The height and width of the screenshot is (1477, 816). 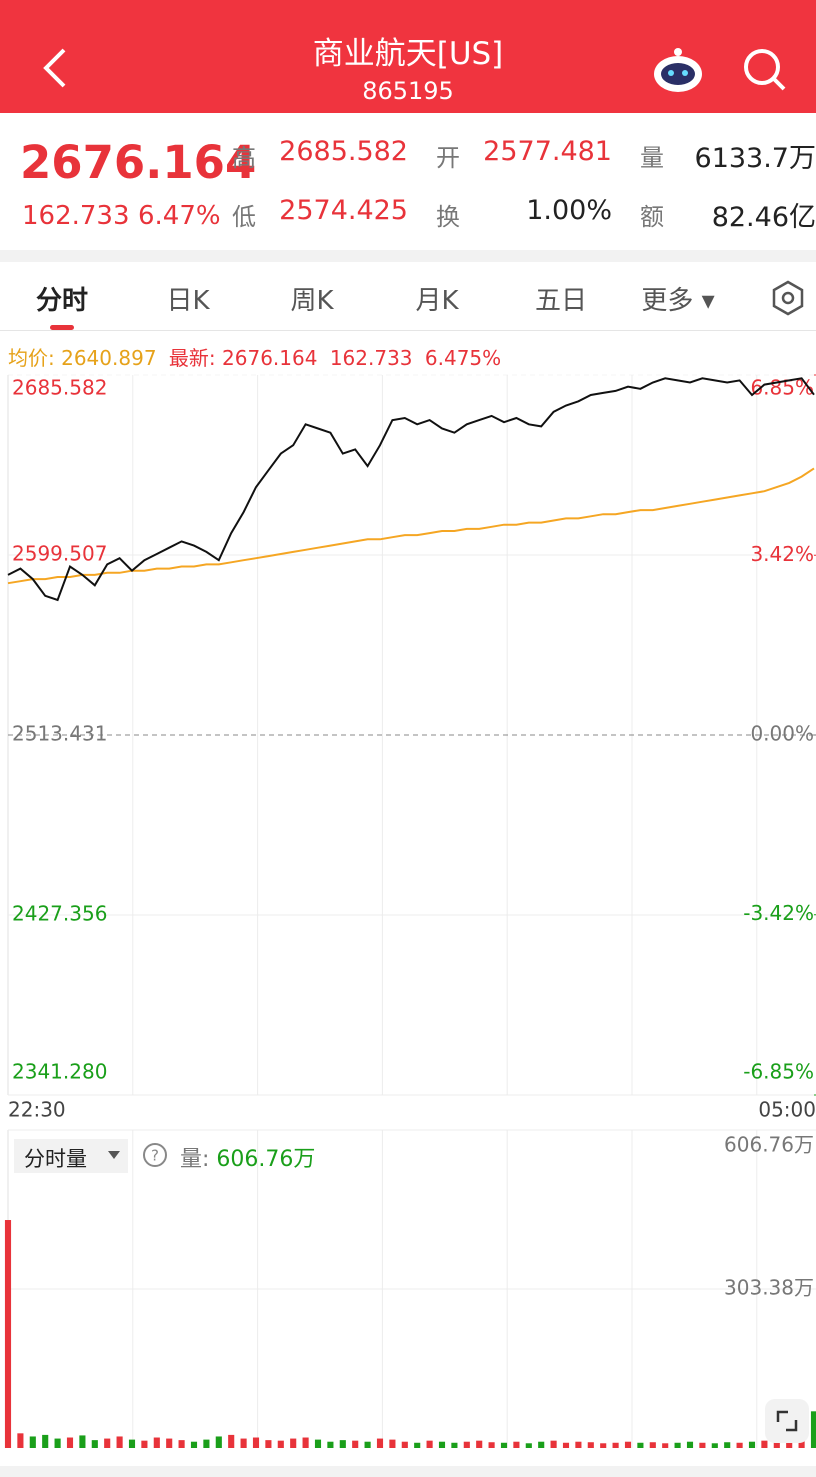 I want to click on separator, so click(x=408, y=256).